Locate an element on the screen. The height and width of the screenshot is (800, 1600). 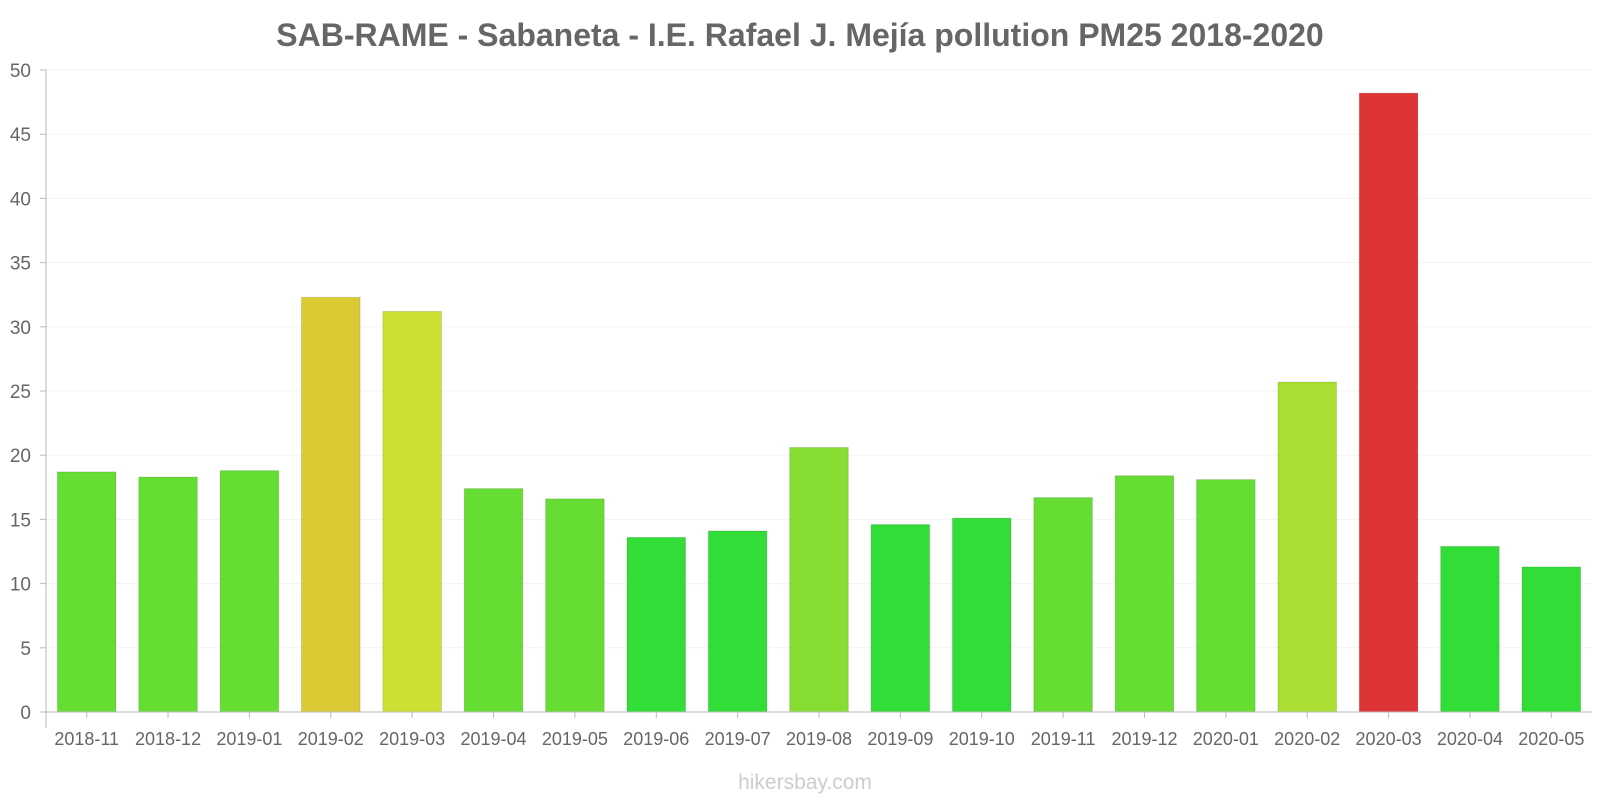
x-tick-label: 2019-08 is located at coordinates (819, 739).